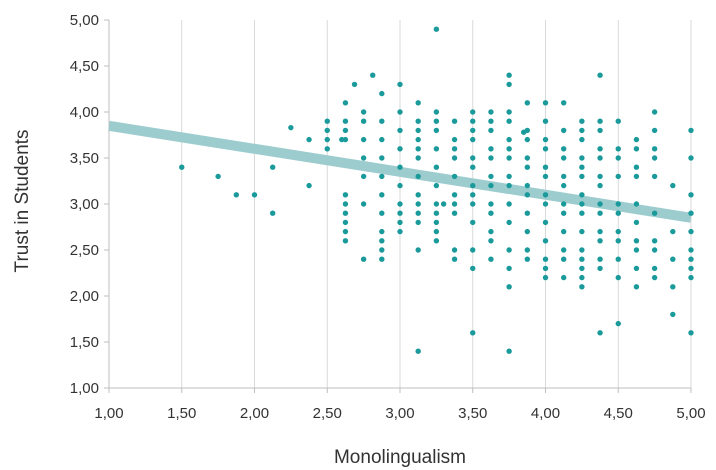  Describe the element at coordinates (327, 413) in the screenshot. I see `x-tick-label: 2,50` at that location.